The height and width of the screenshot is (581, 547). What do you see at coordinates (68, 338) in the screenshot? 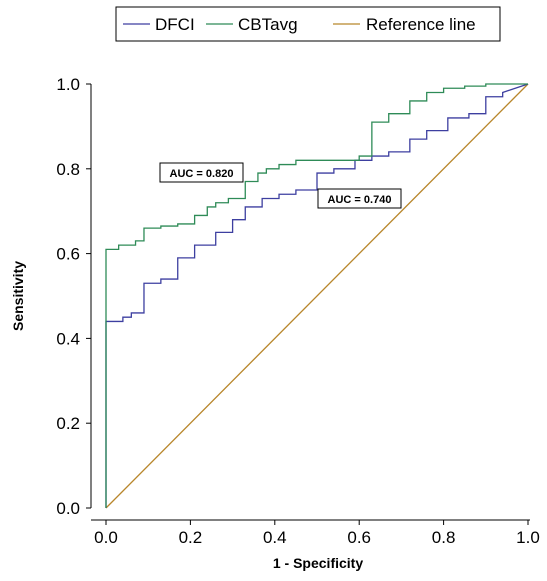
I see `y-tick-label: 0.4` at bounding box center [68, 338].